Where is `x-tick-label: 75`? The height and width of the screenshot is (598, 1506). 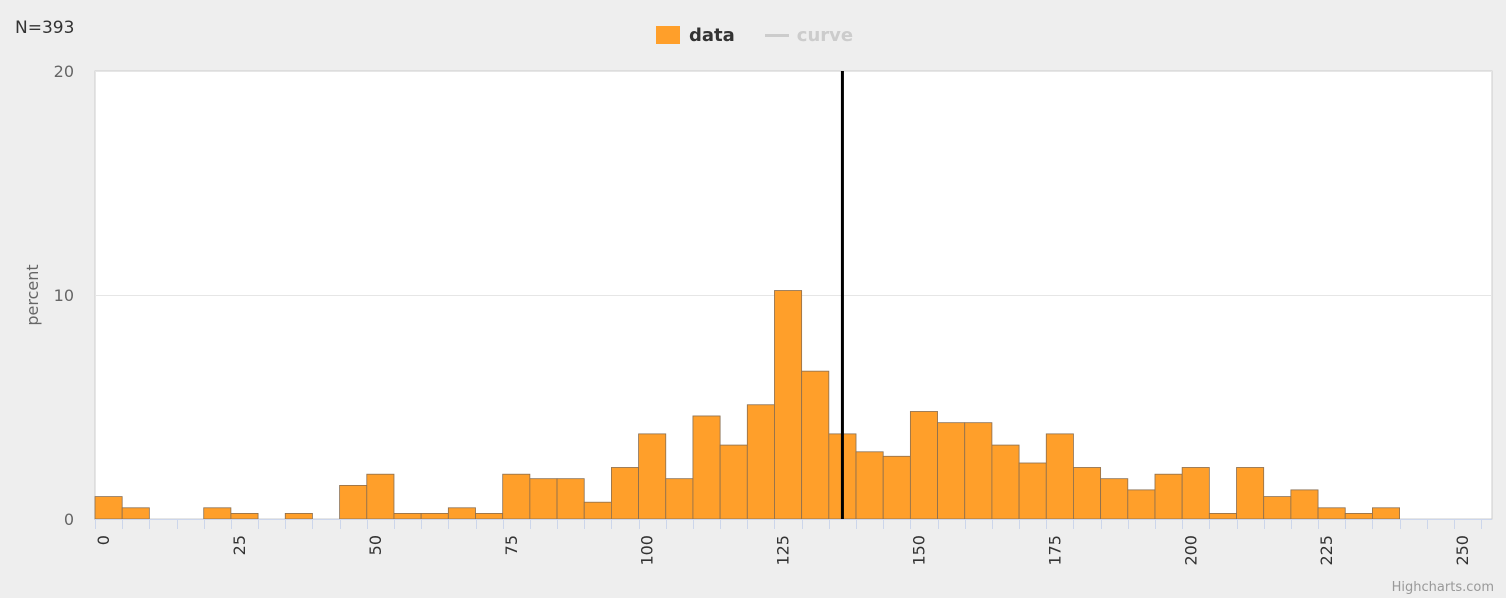 x-tick-label: 75 is located at coordinates (511, 545).